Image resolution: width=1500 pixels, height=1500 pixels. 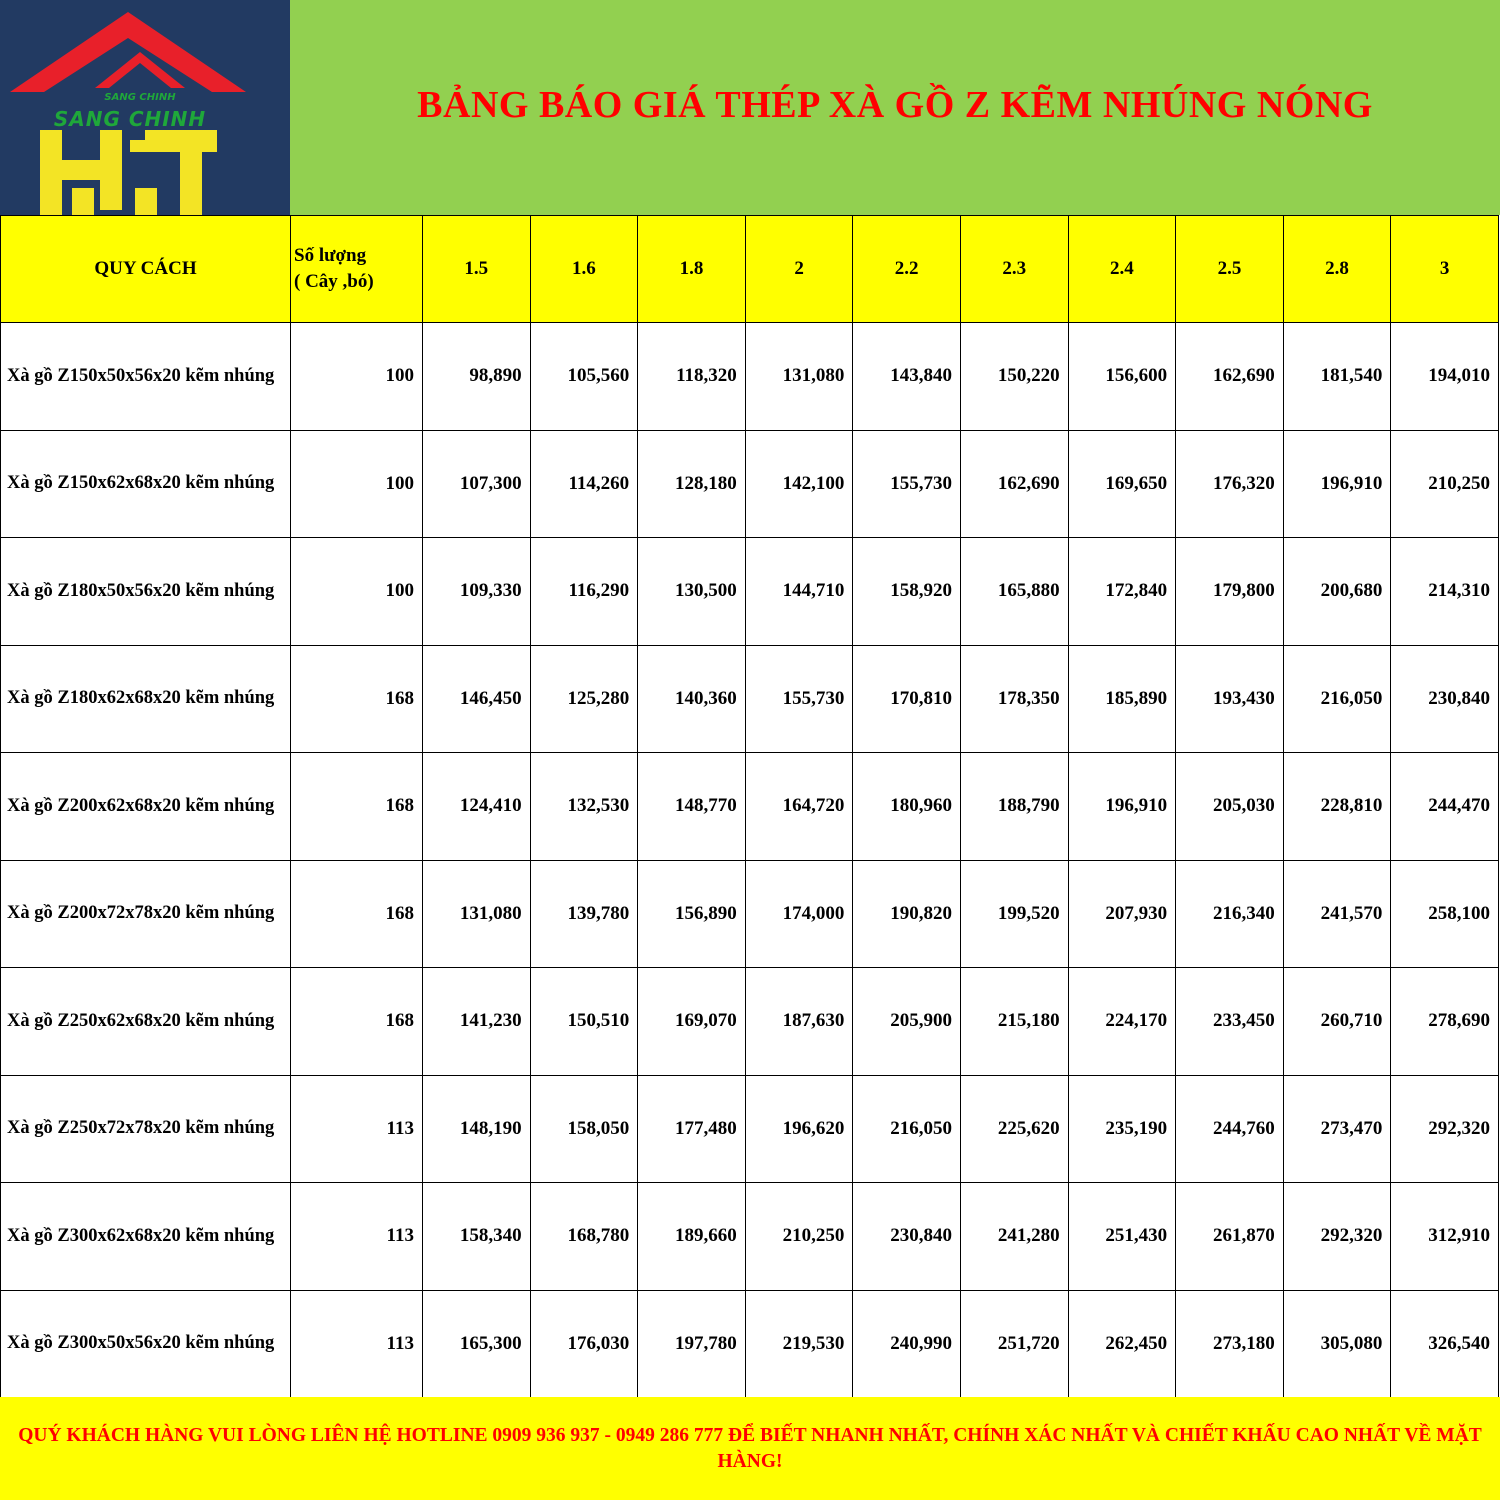 What do you see at coordinates (1337, 269) in the screenshot?
I see `header-thickness: 2.8` at bounding box center [1337, 269].